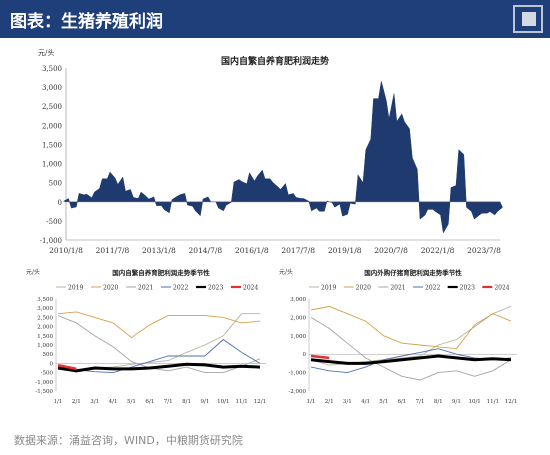 This screenshot has width=550, height=455. Describe the element at coordinates (252, 250) in the screenshot. I see `x-tick-label: 2016/1/8` at that location.